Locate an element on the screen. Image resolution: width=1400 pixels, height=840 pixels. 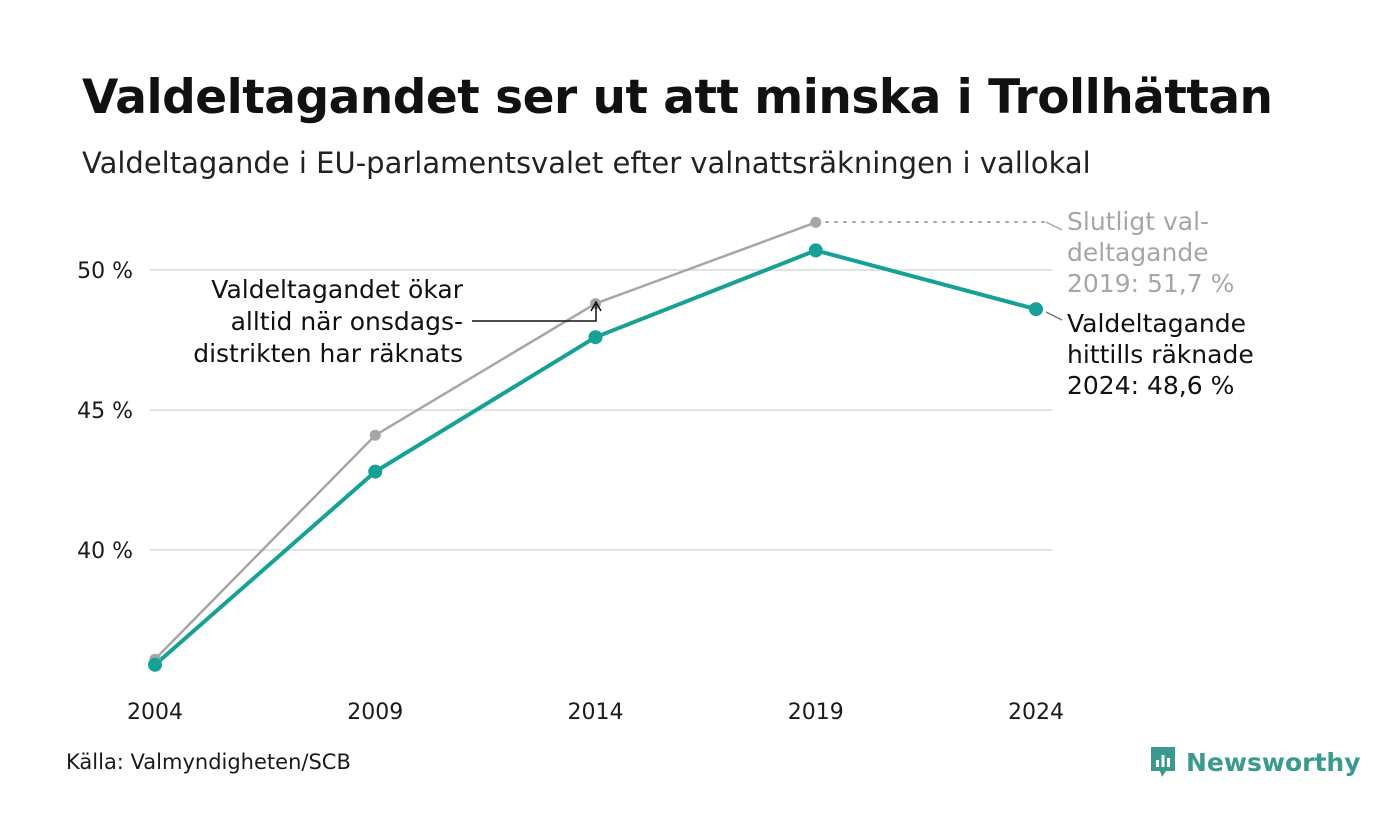
x-axis-ticks: 2004 2009 2014 2019 2024 is located at coordinates (595, 712).